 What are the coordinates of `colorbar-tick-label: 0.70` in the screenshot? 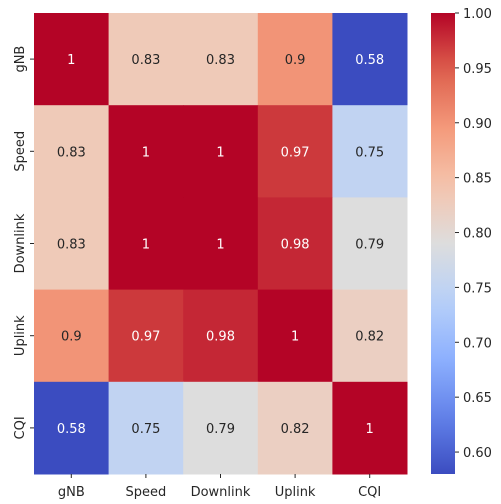 It's located at (477, 343).